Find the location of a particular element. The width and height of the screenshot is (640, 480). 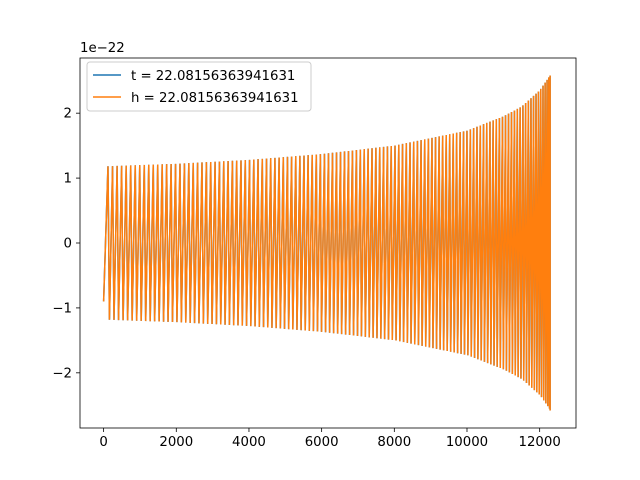

x-tick-label: 12000 is located at coordinates (540, 442).